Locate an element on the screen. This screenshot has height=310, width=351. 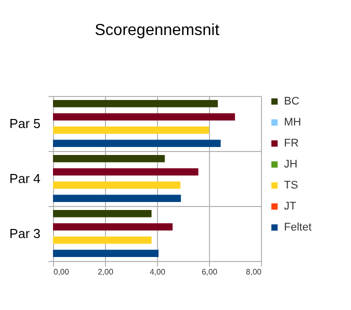
y-tick-label: Par 3 is located at coordinates (24, 233).